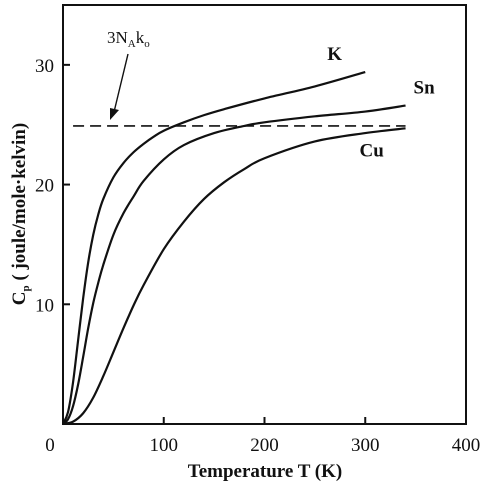 Image resolution: width=492 pixels, height=495 pixels. I want to click on y-axis-title-rest: ( joule/mole·kelvin), so click(19, 204).